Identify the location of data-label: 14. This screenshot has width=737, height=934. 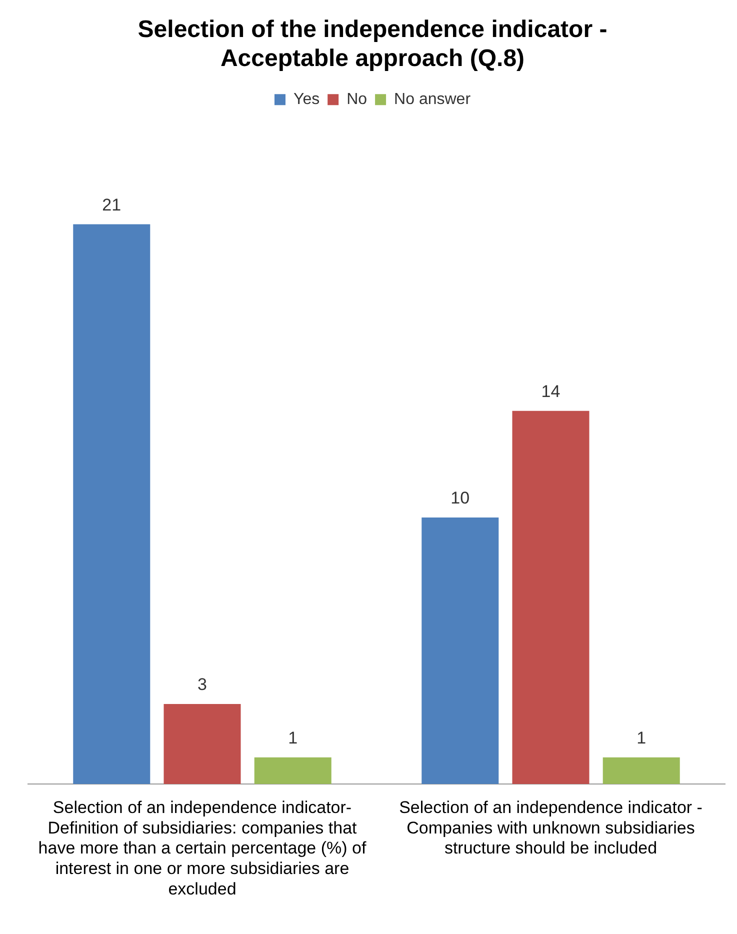
(550, 392).